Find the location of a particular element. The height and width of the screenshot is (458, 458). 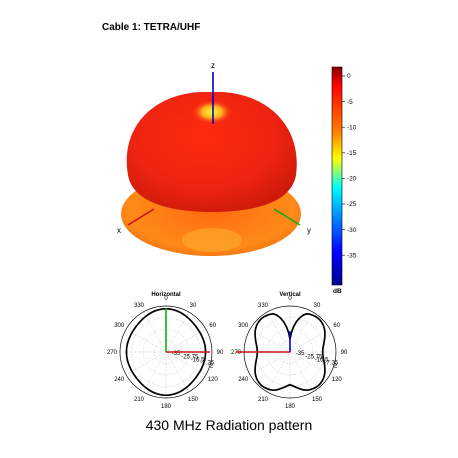

colorbar-tick-label: -30 is located at coordinates (352, 230).